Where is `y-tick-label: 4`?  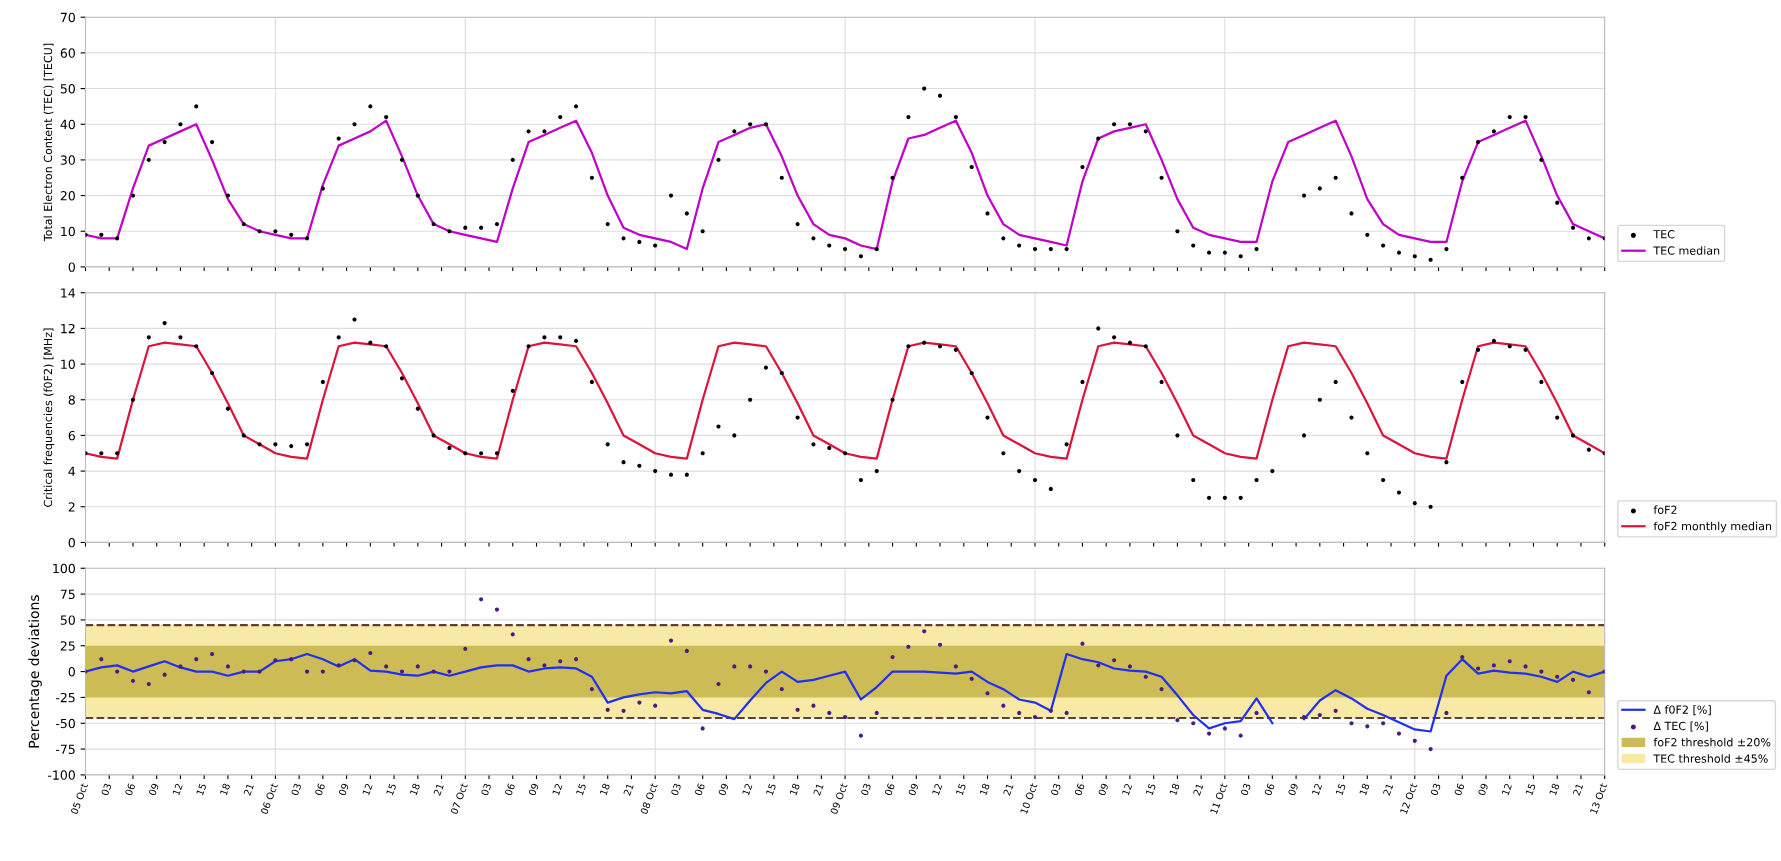 y-tick-label: 4 is located at coordinates (72, 471).